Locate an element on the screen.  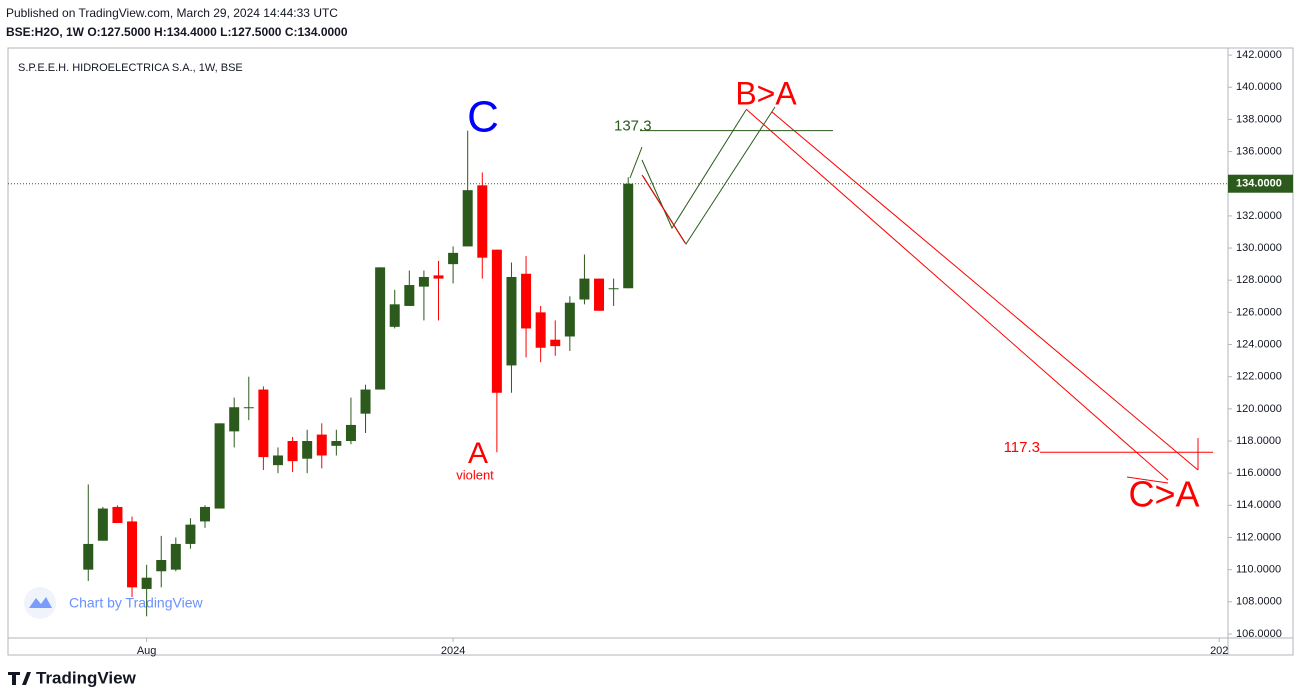
y-tick-label: 142.0000 is located at coordinates (1259, 55).